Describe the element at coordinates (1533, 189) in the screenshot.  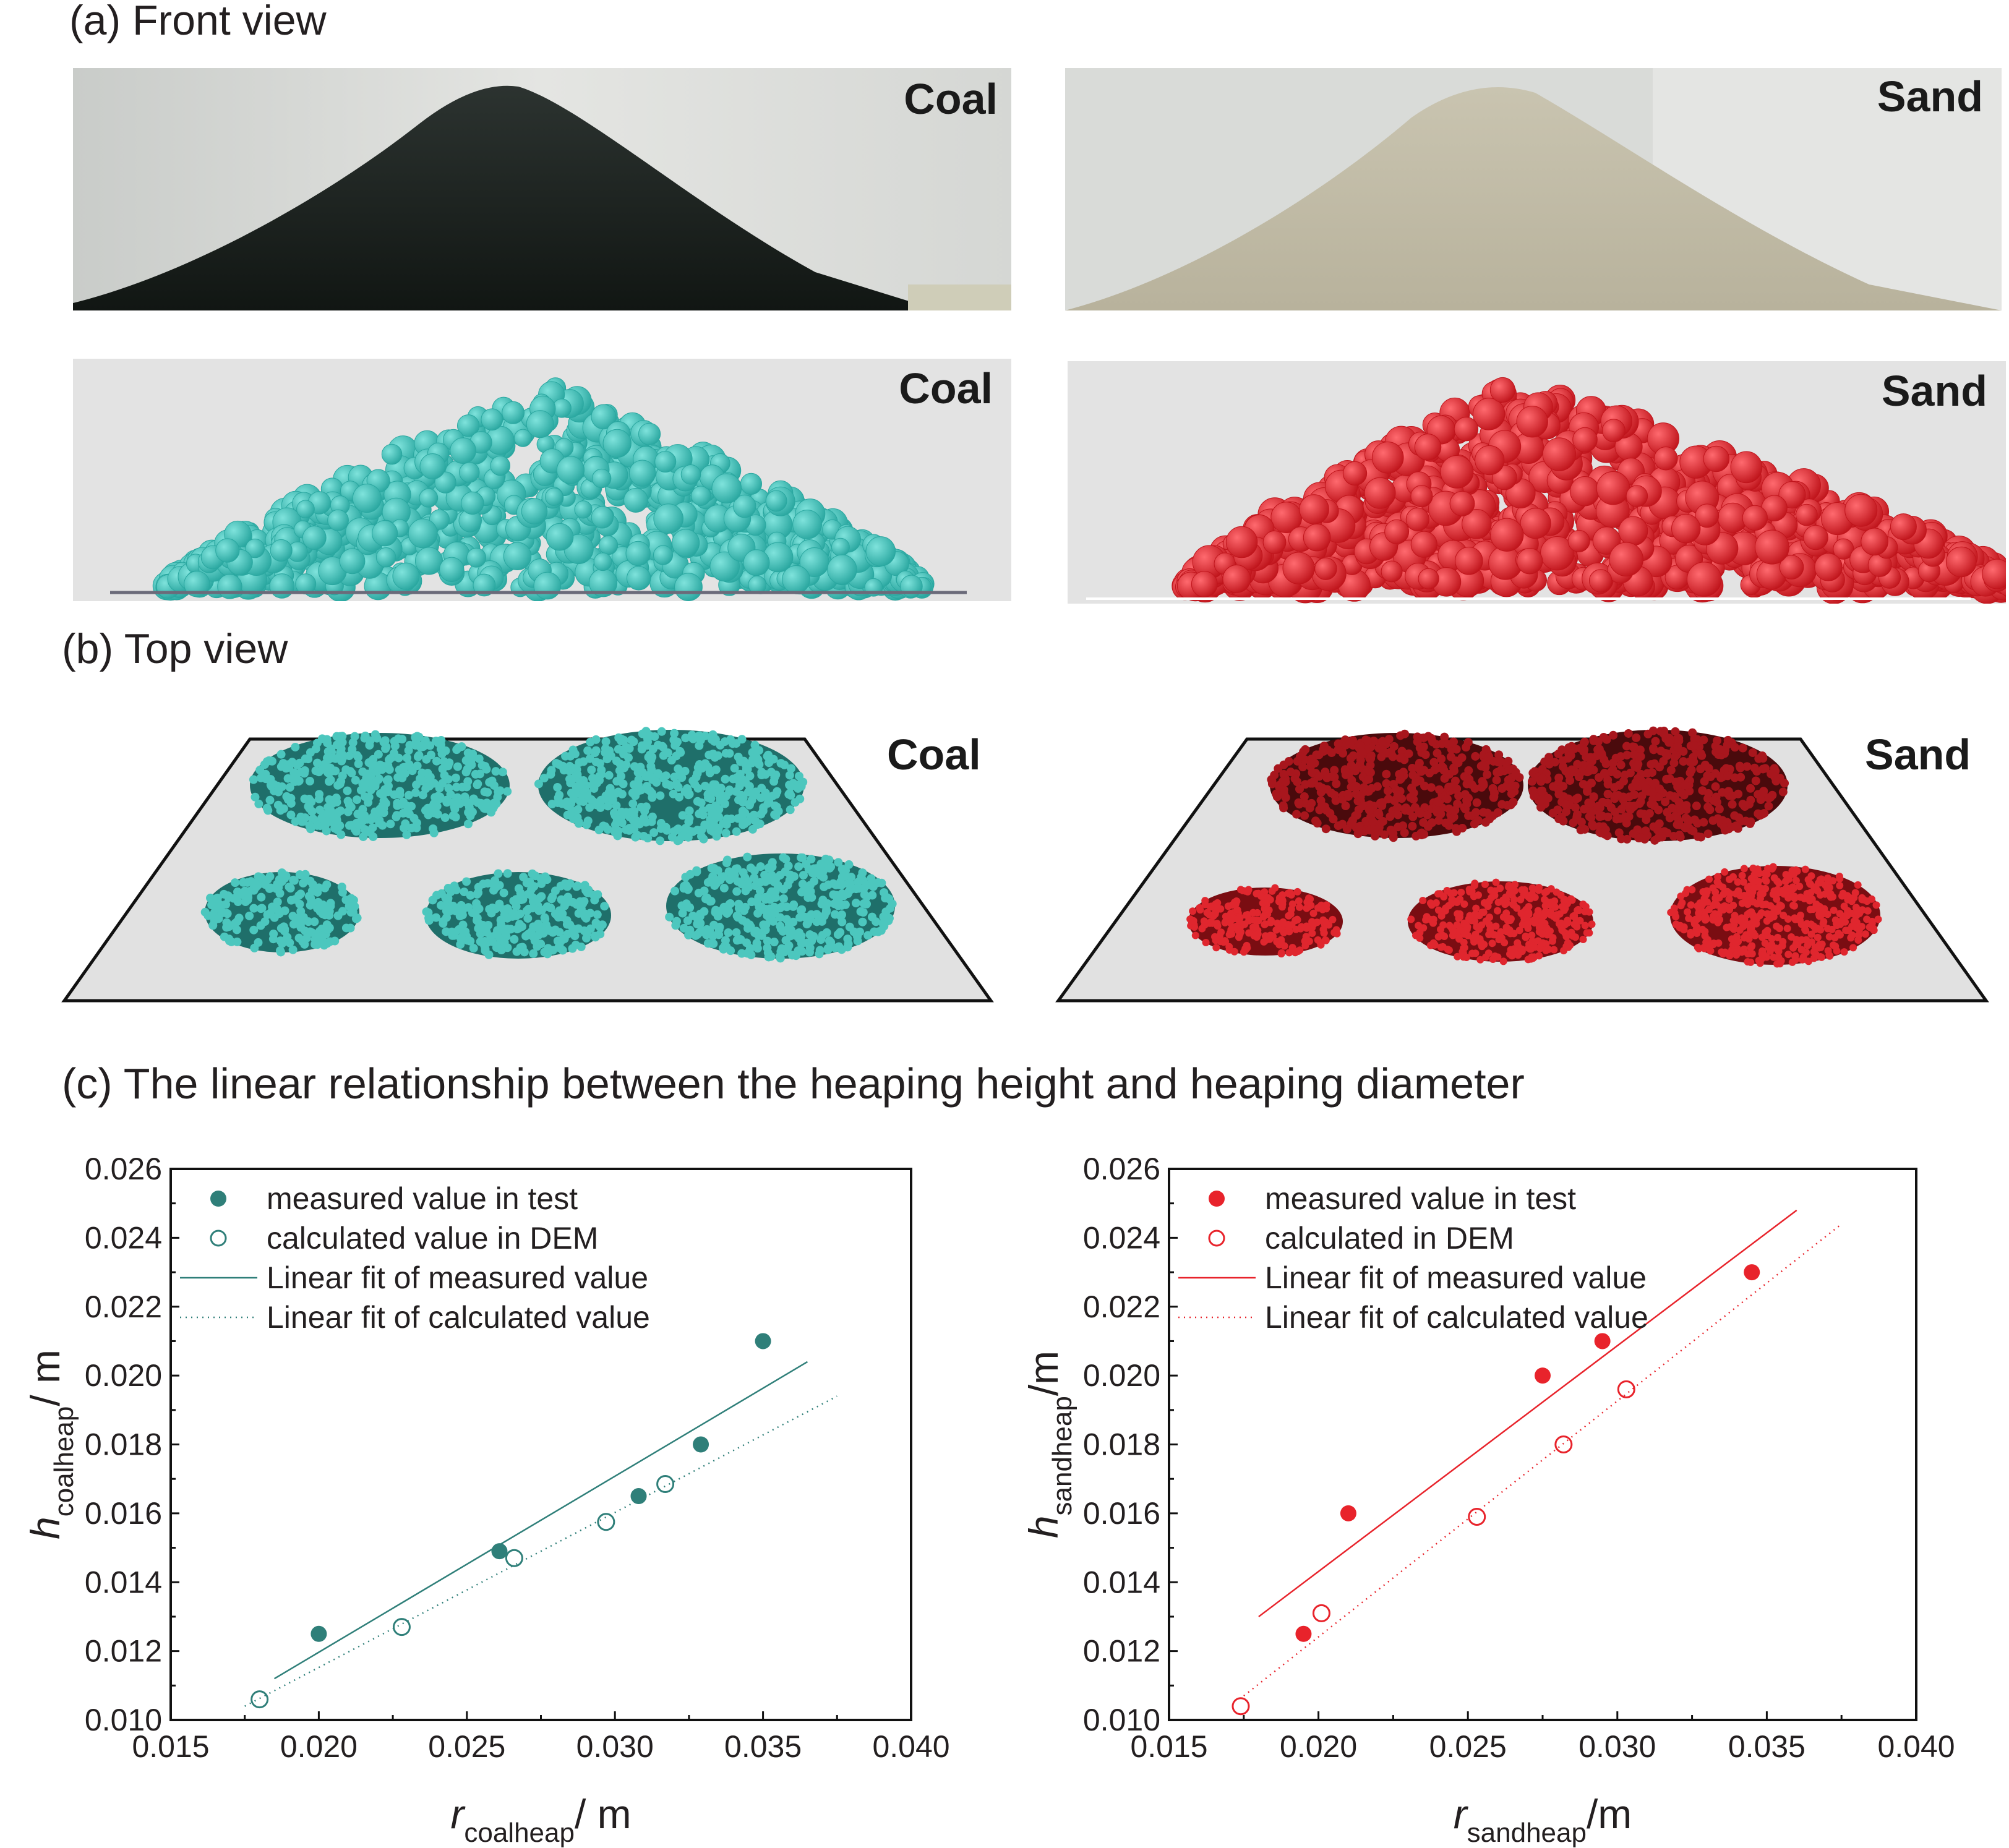
I see `sand-photo: Sand` at that location.